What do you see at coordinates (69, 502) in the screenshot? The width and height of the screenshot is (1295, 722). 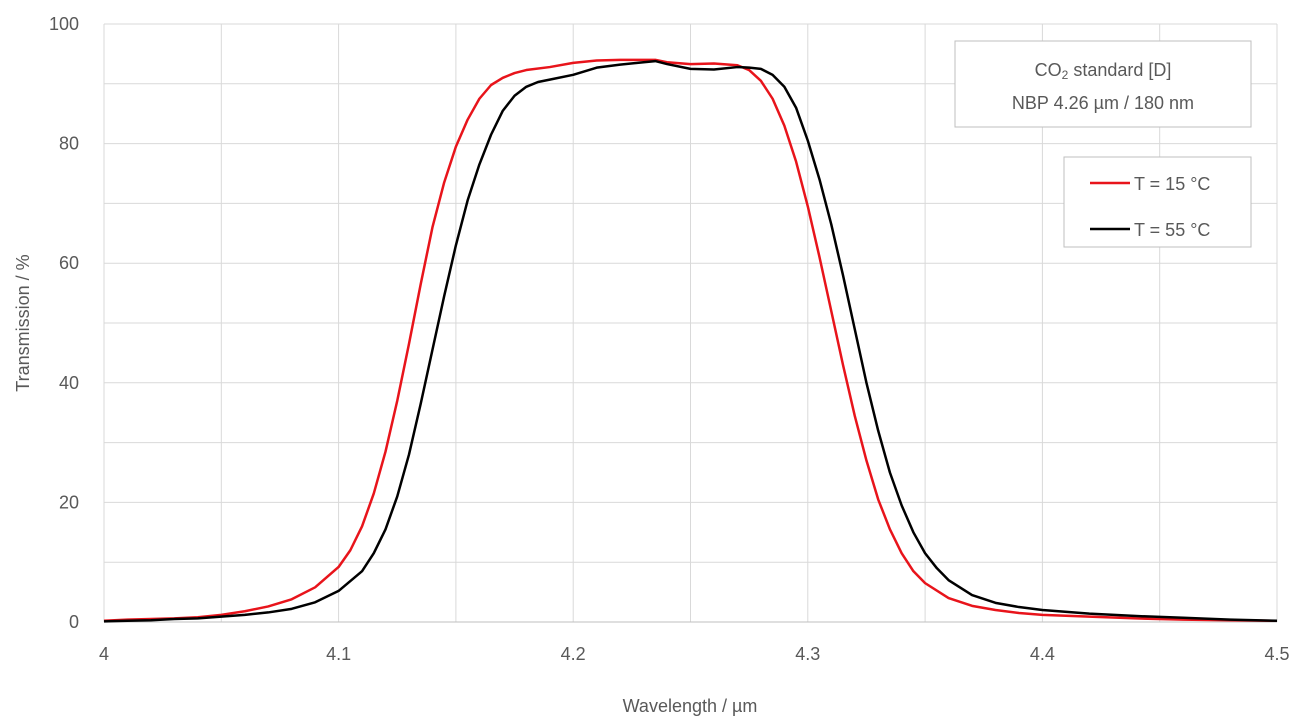 I see `y-tick-label: 20` at bounding box center [69, 502].